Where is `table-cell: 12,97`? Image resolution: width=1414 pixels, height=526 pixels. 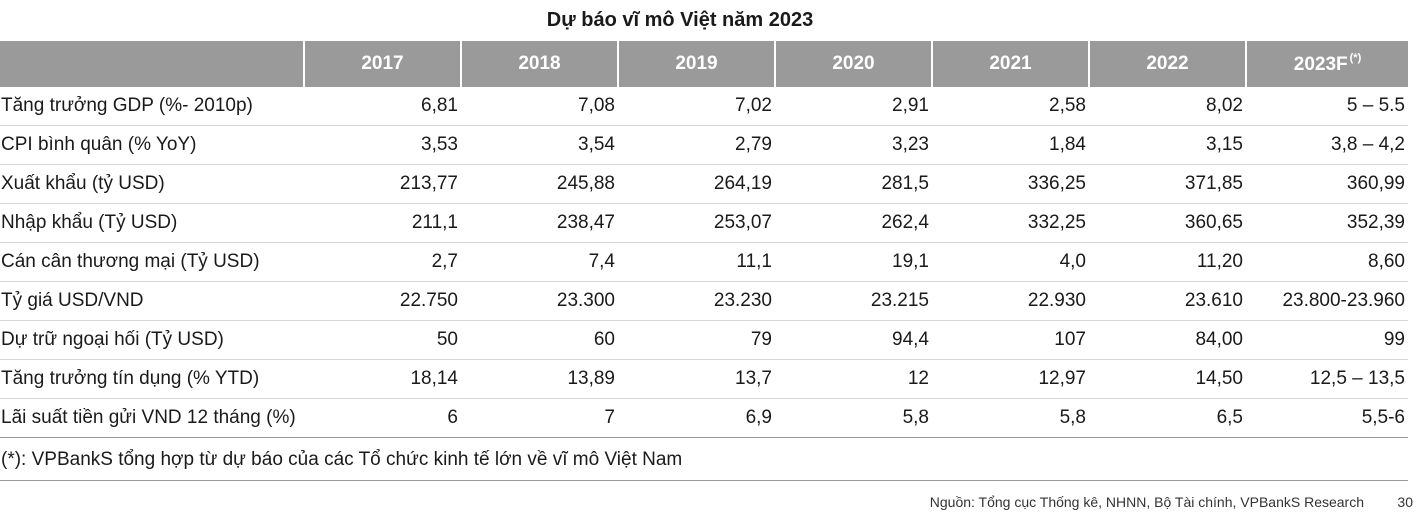 table-cell: 12,97 is located at coordinates (1010, 379).